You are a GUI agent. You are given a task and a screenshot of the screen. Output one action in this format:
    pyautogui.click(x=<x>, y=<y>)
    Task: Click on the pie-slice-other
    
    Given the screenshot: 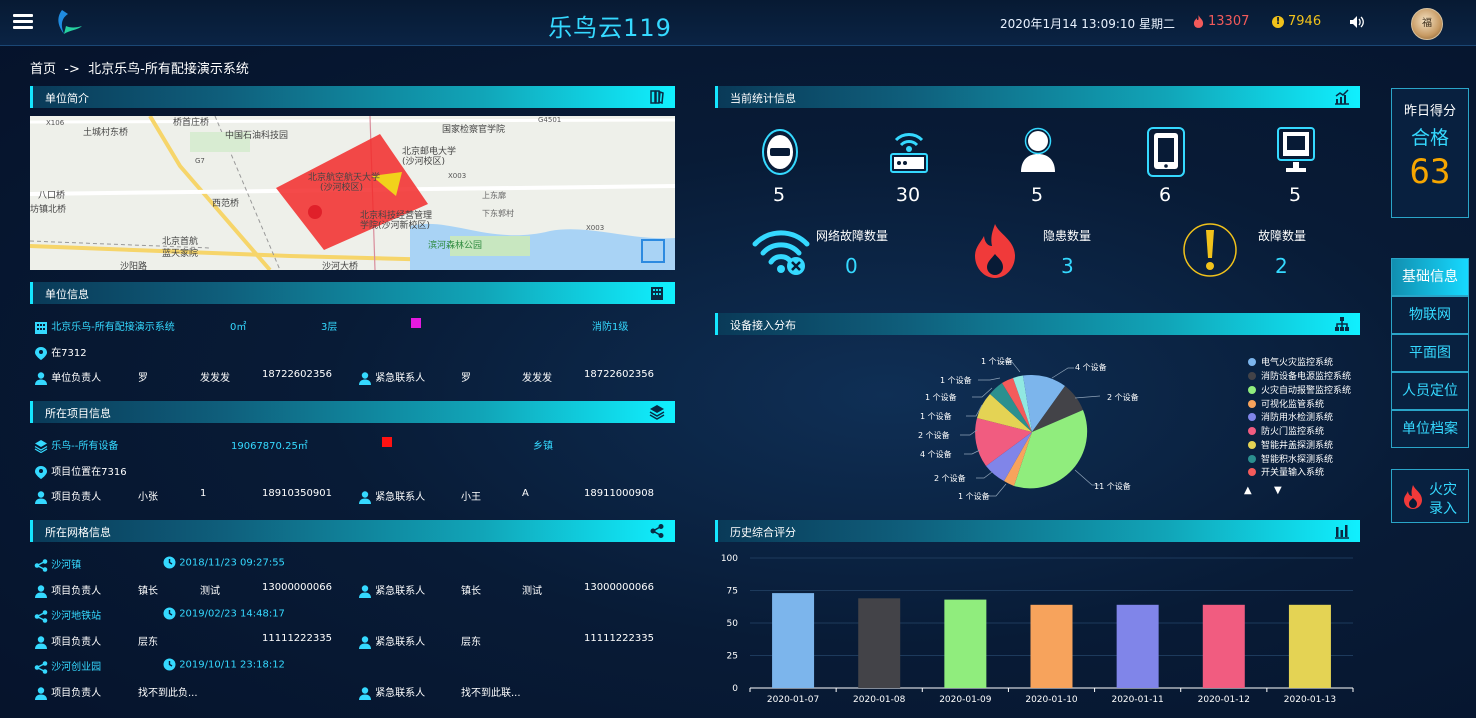 What is the action you would take?
    pyautogui.click(x=1022, y=404)
    